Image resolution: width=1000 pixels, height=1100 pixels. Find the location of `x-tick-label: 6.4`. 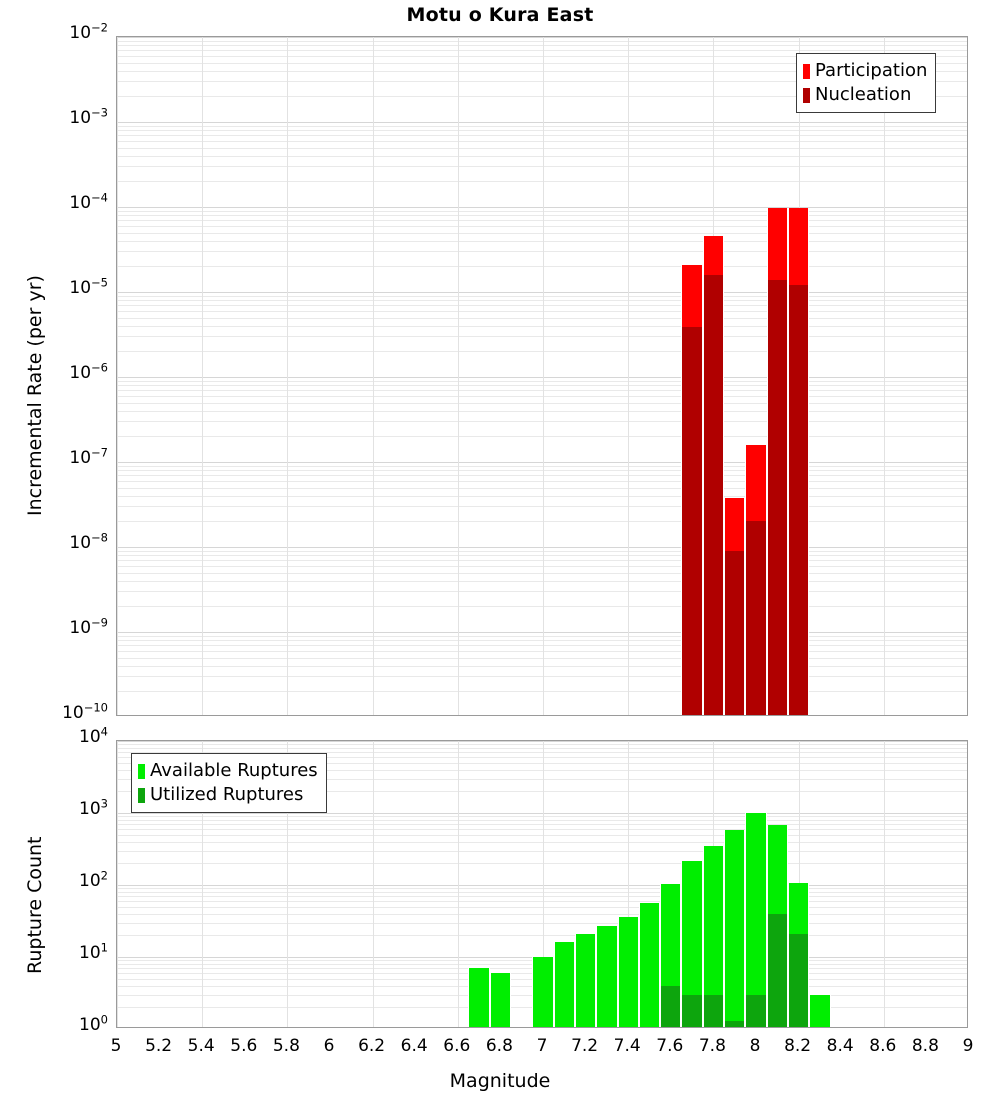

x-tick-label: 6.4 is located at coordinates (414, 1046).